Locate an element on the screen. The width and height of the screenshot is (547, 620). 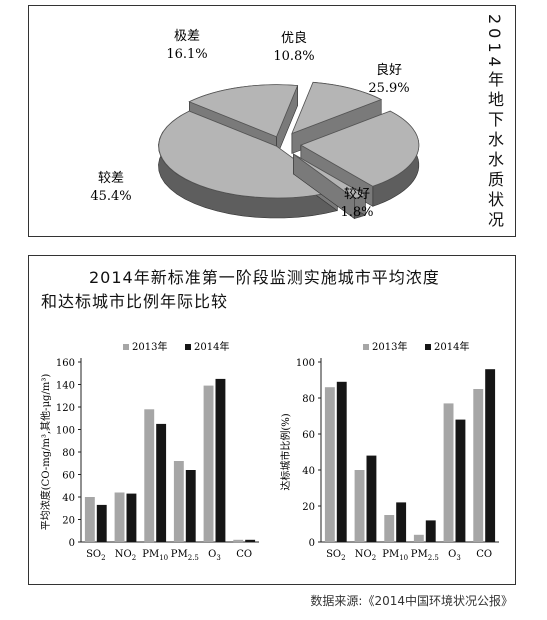
pie-slice is located at coordinates (330, 186).